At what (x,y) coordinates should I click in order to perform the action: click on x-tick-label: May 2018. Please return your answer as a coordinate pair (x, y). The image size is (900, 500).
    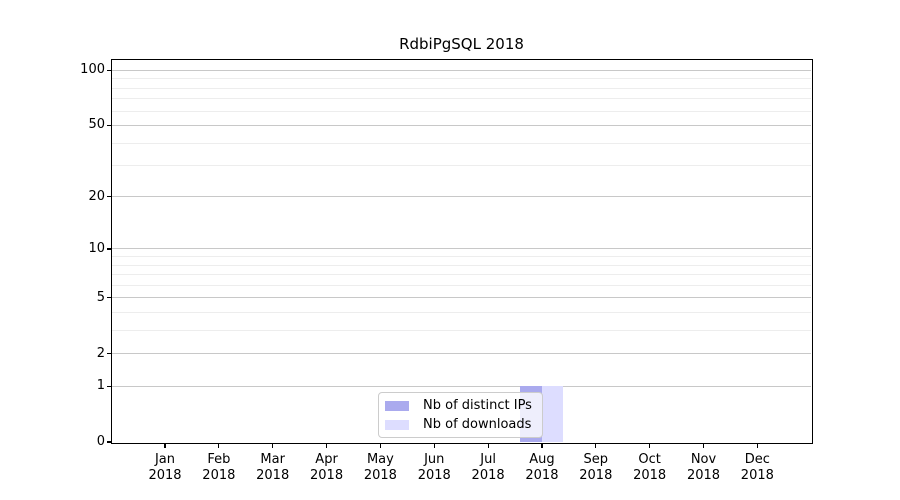
    Looking at the image, I should click on (380, 467).